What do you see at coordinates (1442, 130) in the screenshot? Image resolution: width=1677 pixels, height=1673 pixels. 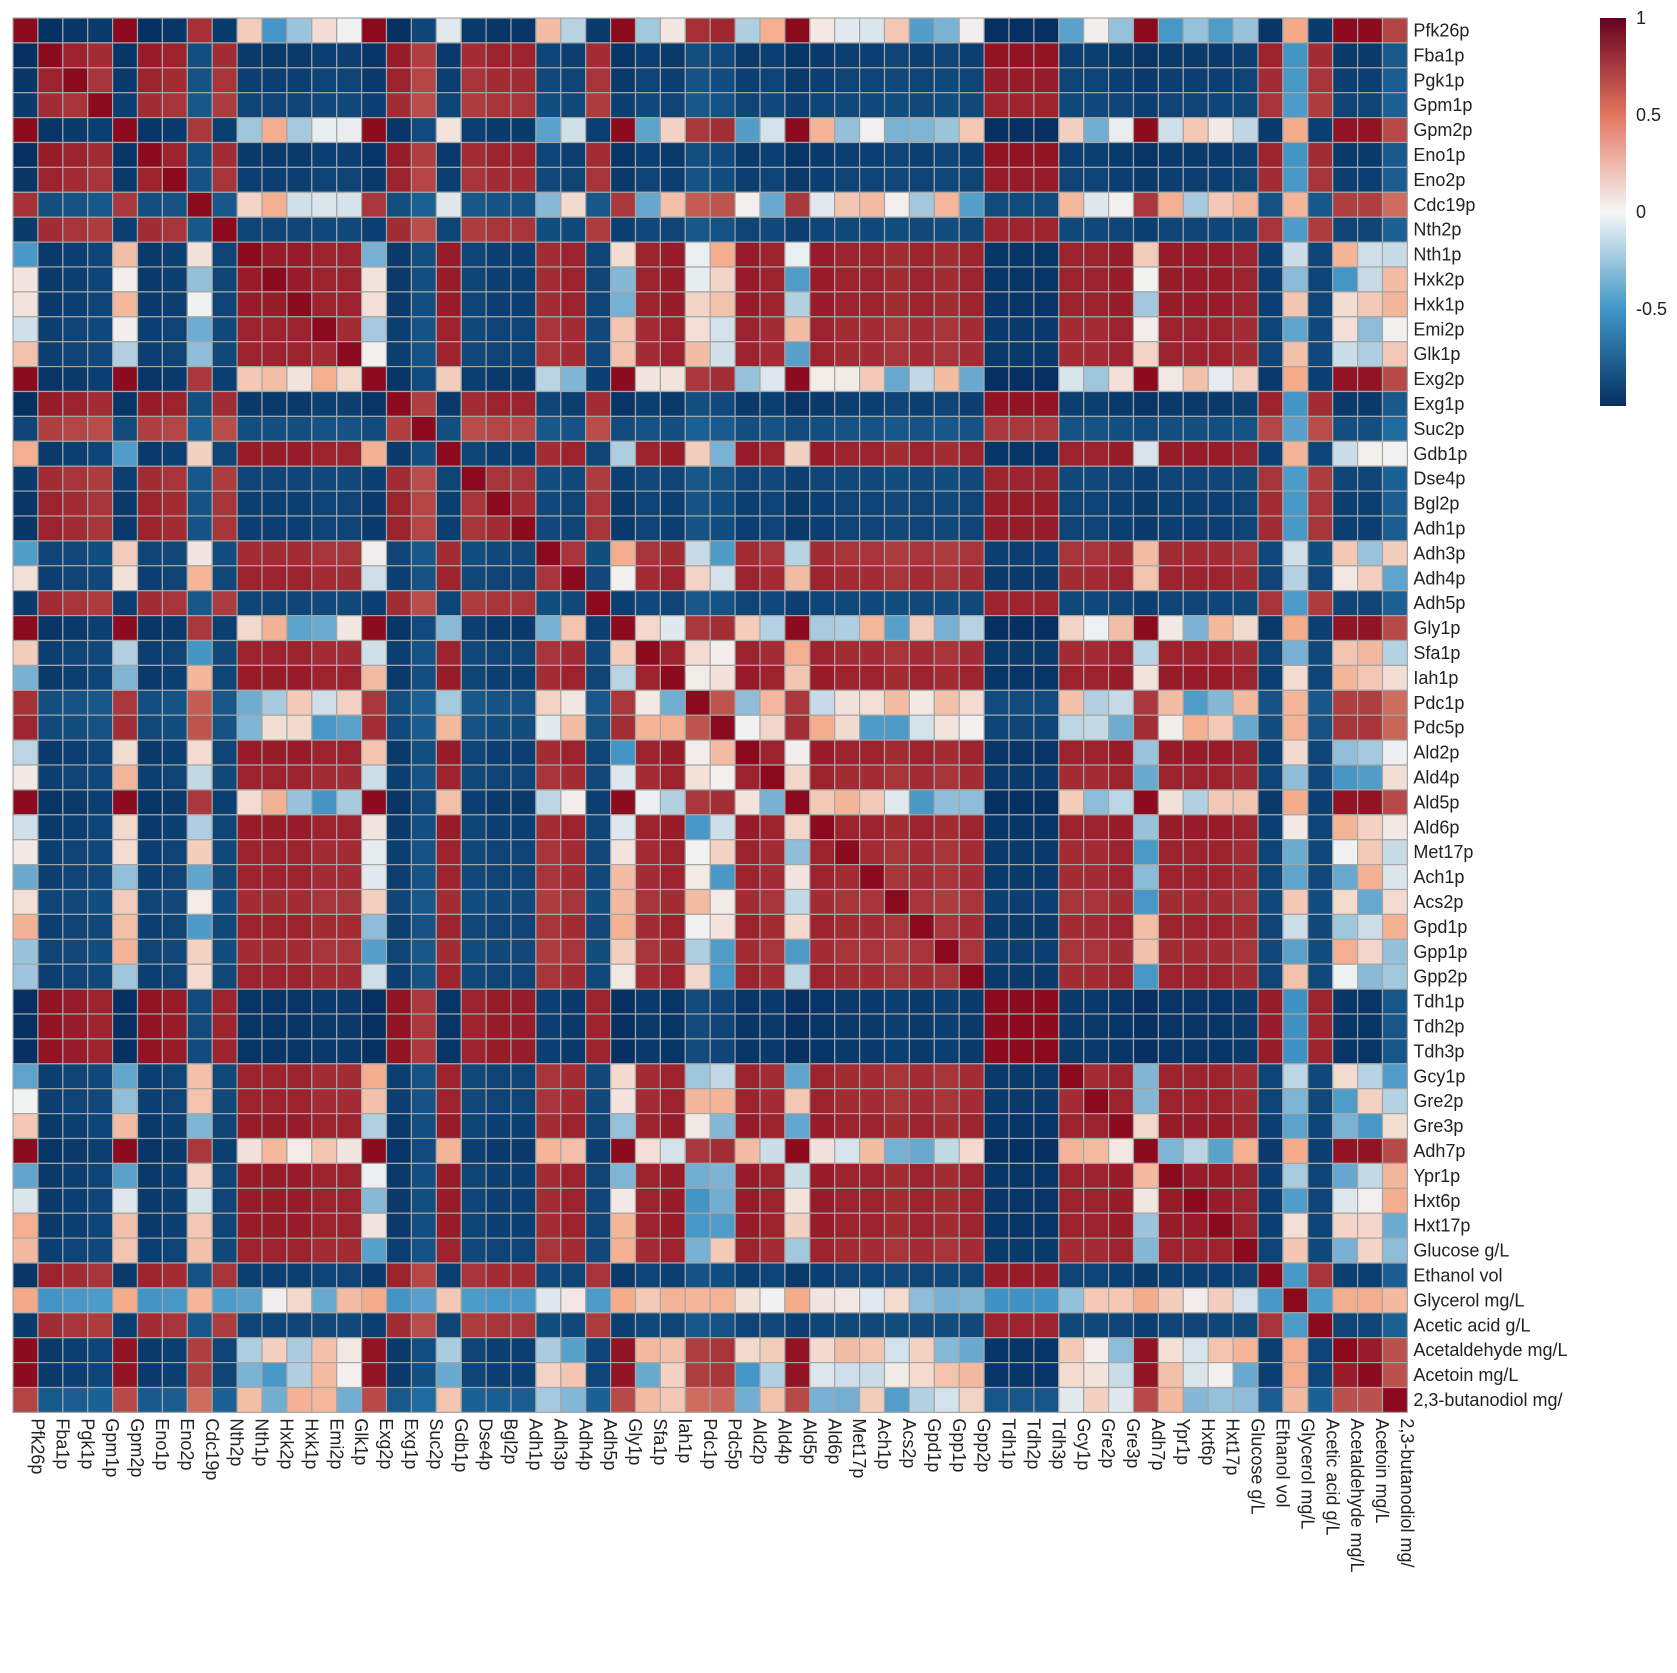 I see `row-label: Gpm2p` at bounding box center [1442, 130].